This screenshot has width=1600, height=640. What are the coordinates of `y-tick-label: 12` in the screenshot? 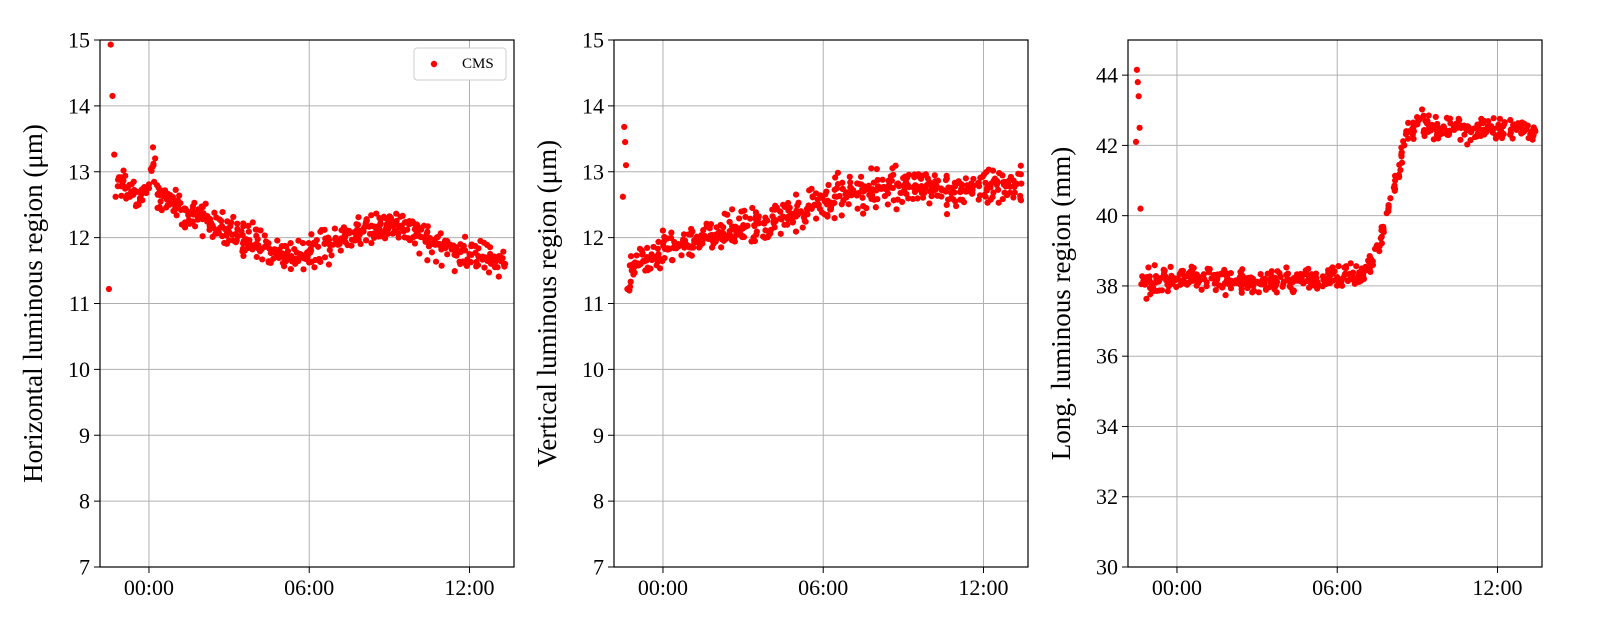 It's located at (593, 237).